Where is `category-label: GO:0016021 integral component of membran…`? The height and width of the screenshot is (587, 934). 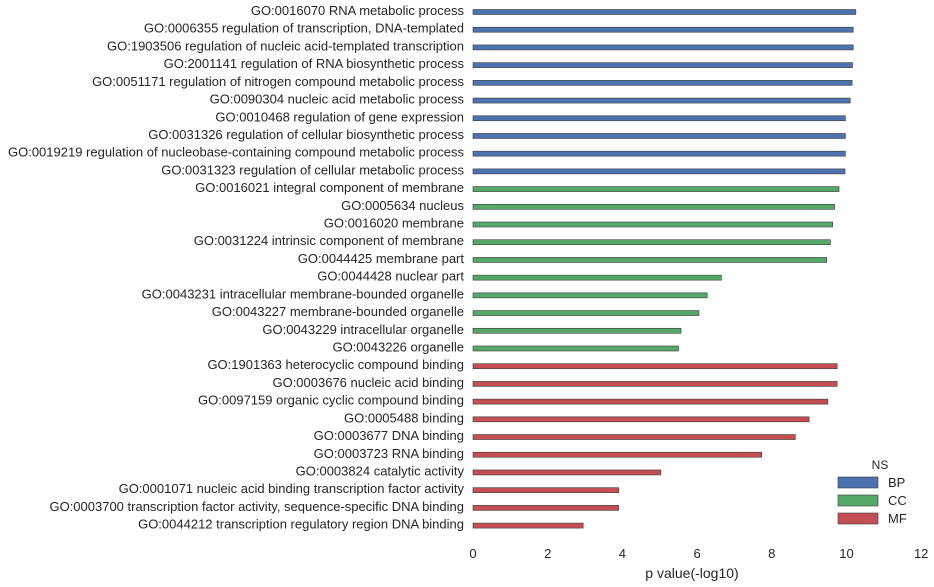
category-label: GO:0016021 integral component of membran… is located at coordinates (329, 187).